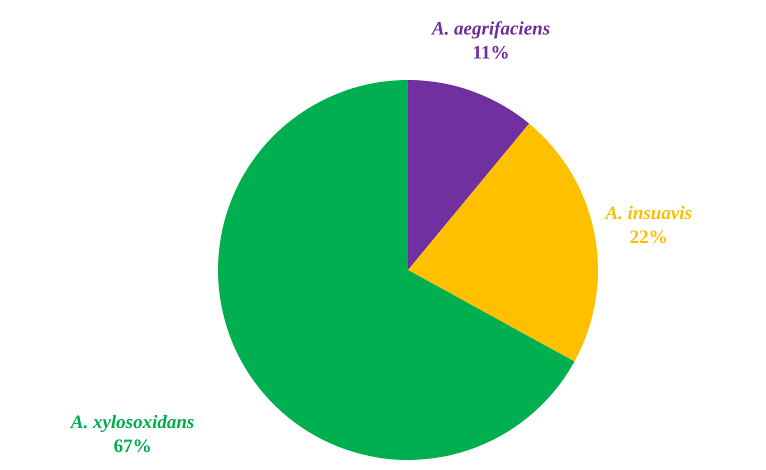 This screenshot has height=470, width=766. Describe the element at coordinates (648, 213) in the screenshot. I see `slice-label: A. insuavis` at that location.